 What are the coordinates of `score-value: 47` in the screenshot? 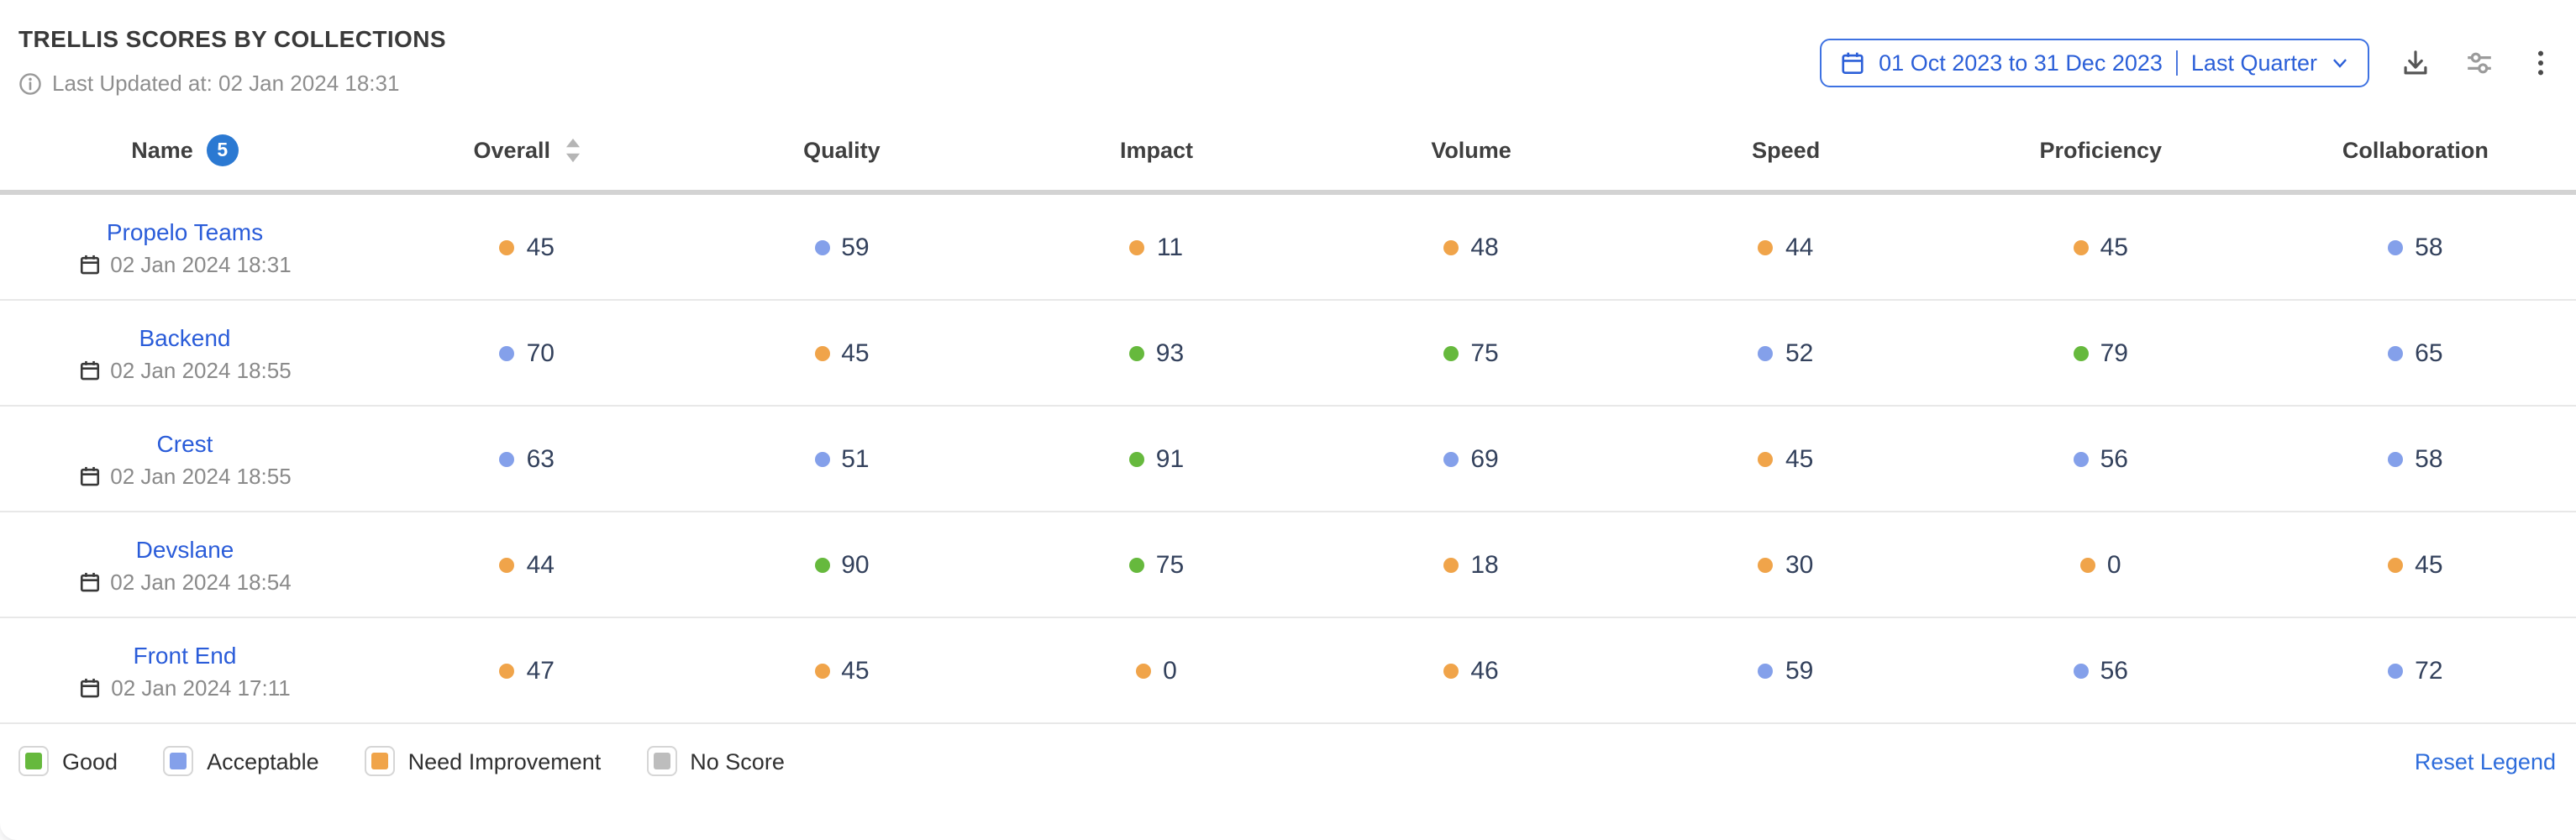 It's located at (540, 670).